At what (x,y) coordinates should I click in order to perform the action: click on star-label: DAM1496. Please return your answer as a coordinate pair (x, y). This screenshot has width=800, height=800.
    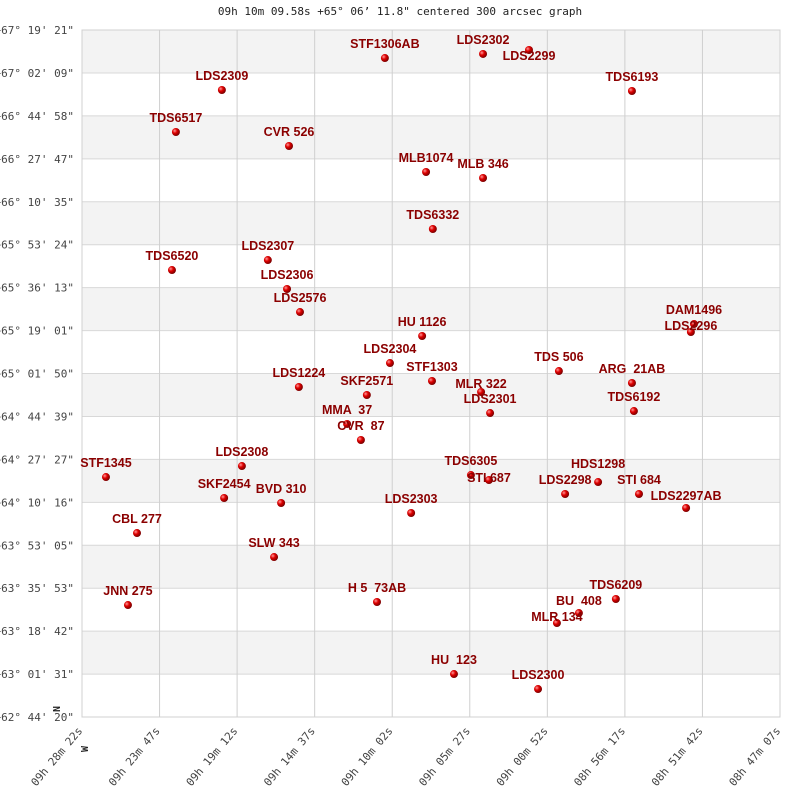
    Looking at the image, I should click on (694, 310).